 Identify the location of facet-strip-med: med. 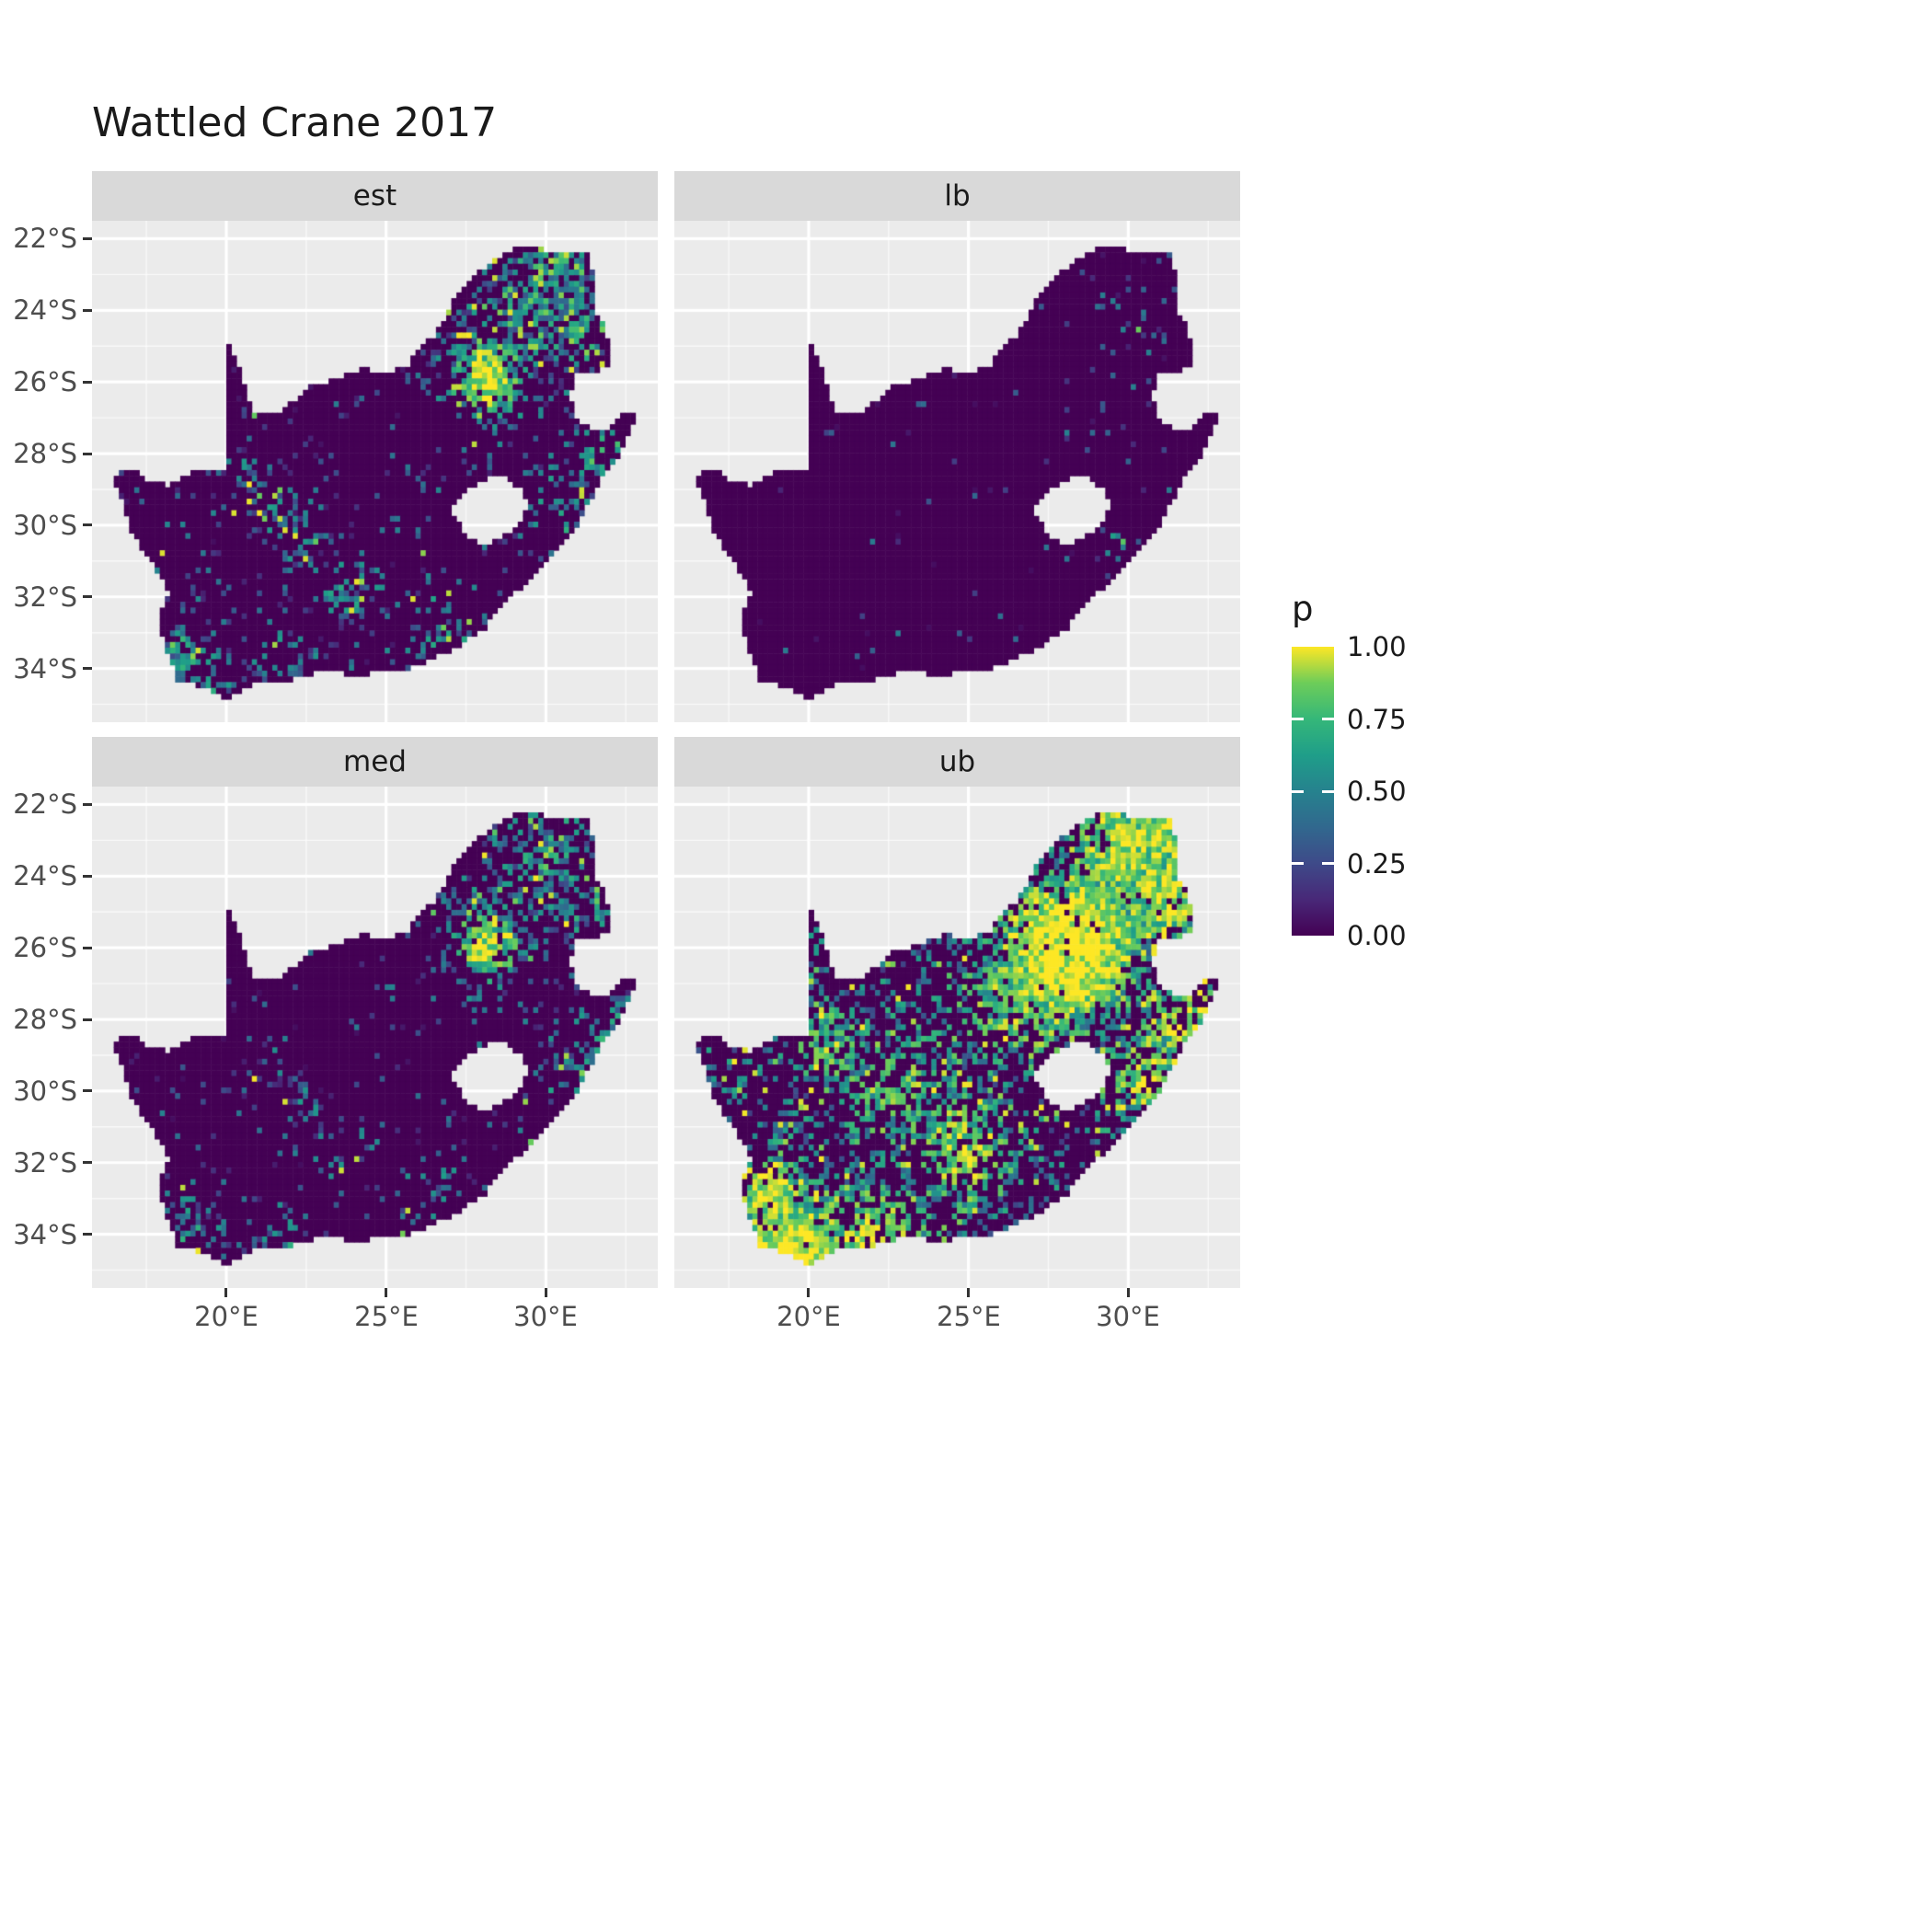
(375, 762).